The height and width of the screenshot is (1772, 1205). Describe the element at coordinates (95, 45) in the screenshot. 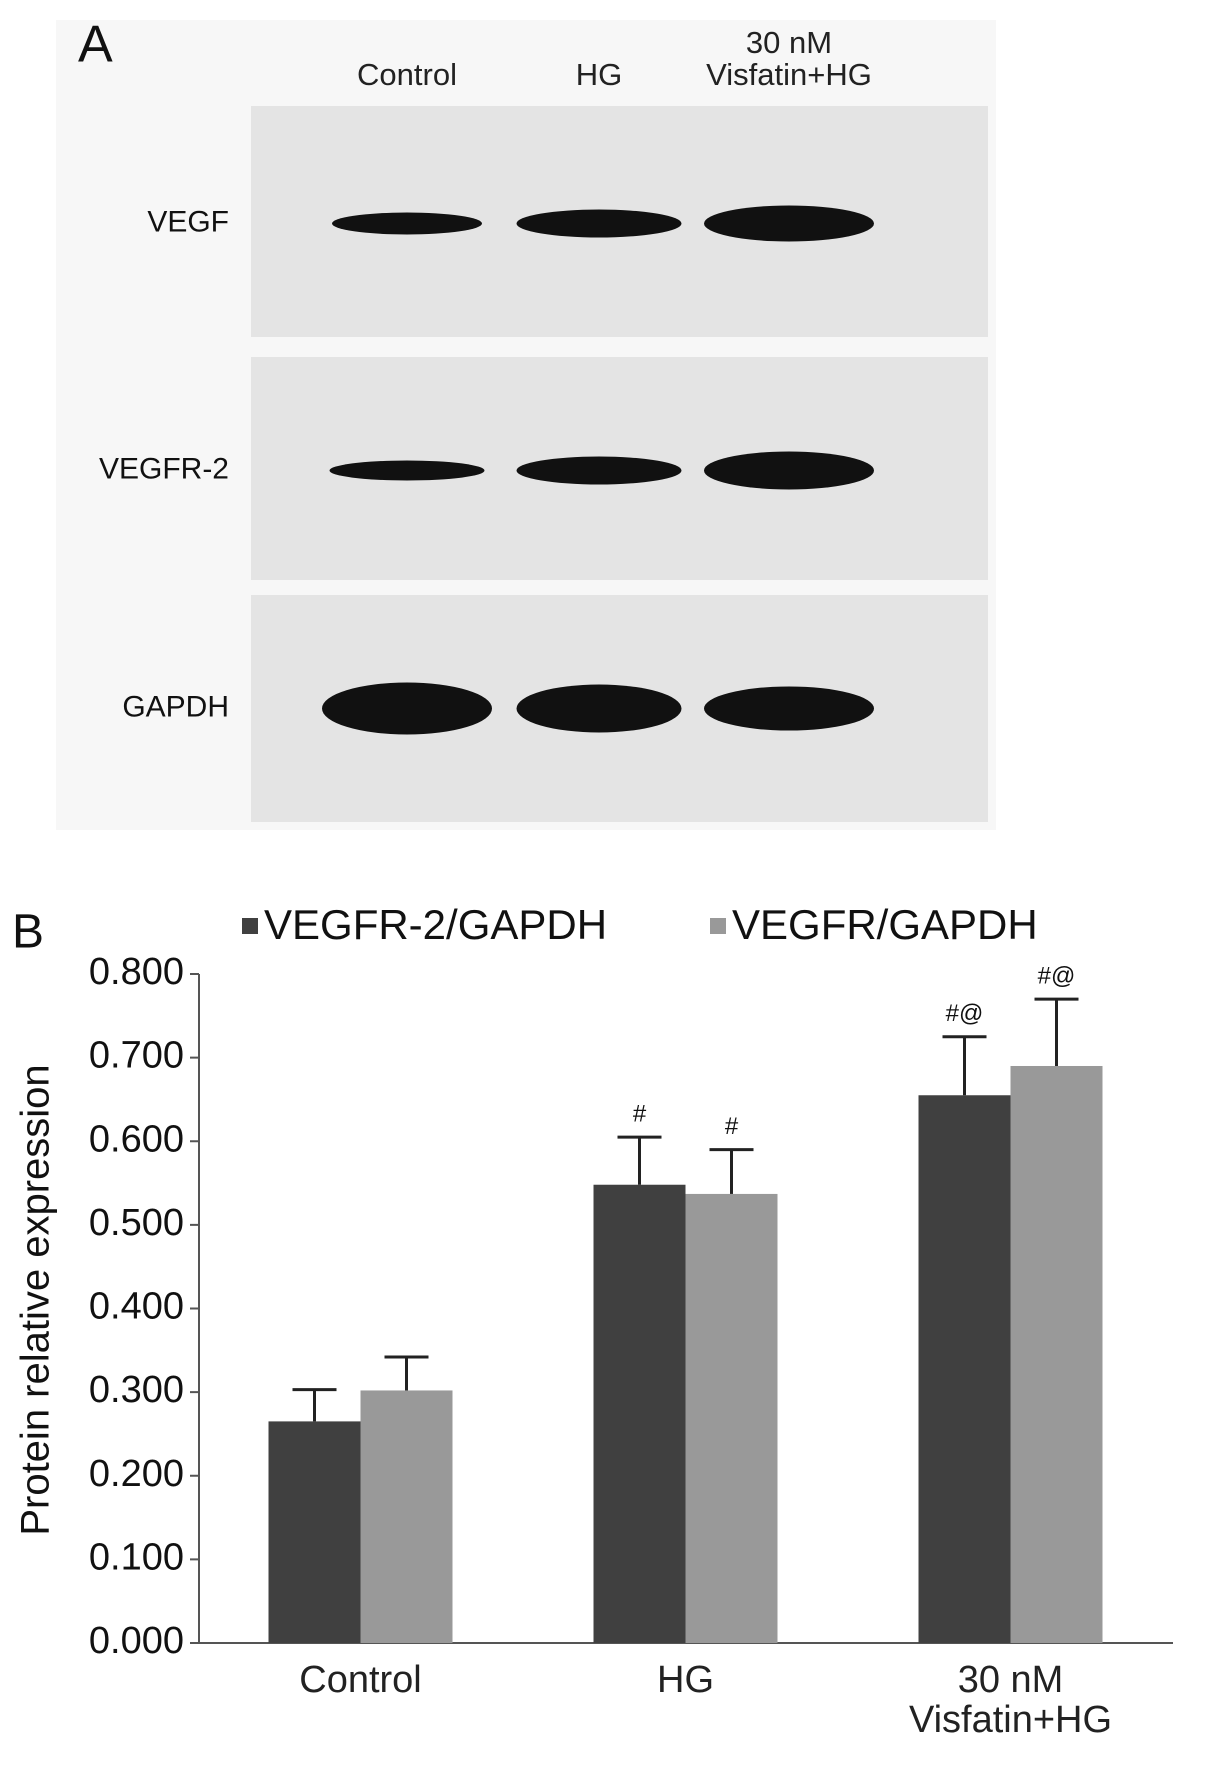

I see `panel-a-label: A` at that location.